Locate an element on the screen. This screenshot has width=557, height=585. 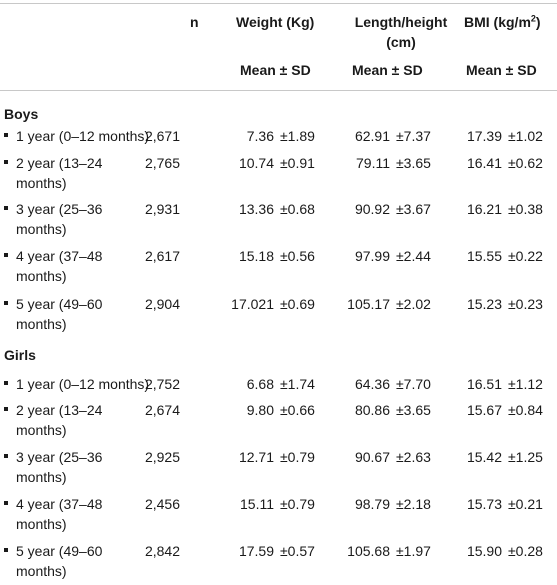
cell-length-sd: ±2.44 is located at coordinates (413, 256).